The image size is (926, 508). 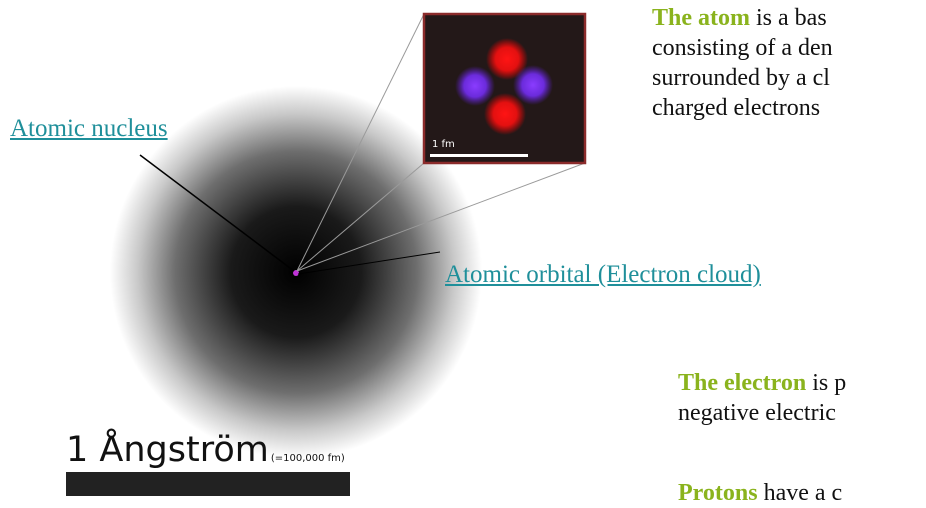 I want to click on zoom-line-top-left, so click(x=360, y=142).